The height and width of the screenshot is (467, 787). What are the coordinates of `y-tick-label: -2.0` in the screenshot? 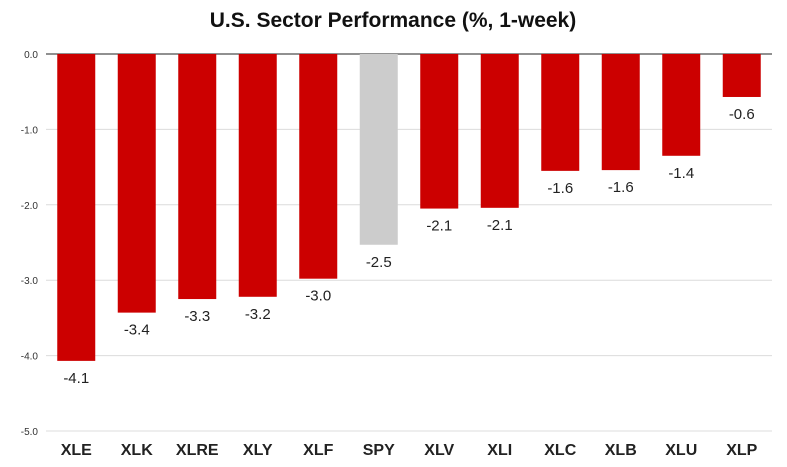 It's located at (30, 206).